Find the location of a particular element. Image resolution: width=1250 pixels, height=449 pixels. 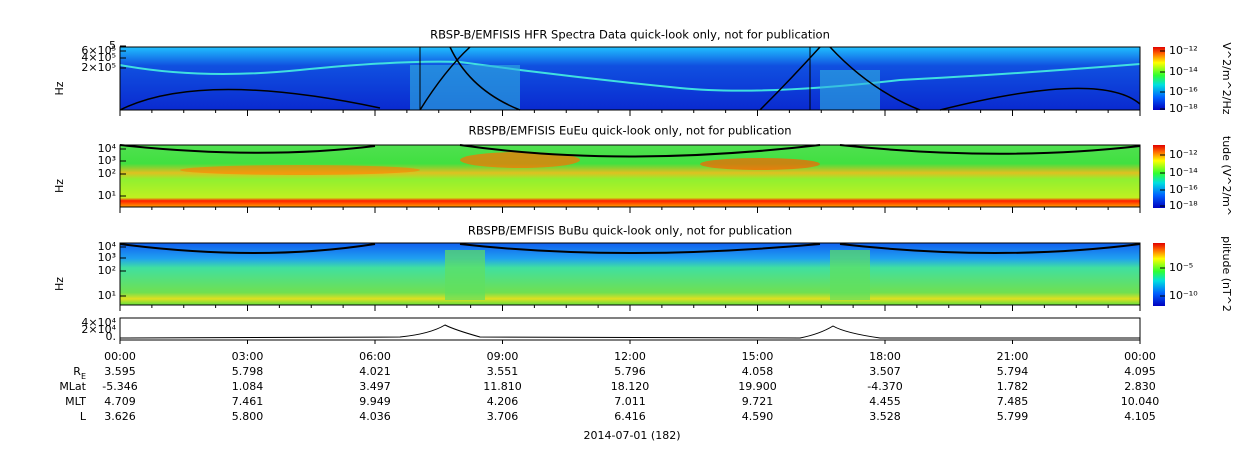

x-tick-label: 18:00 is located at coordinates (885, 356).